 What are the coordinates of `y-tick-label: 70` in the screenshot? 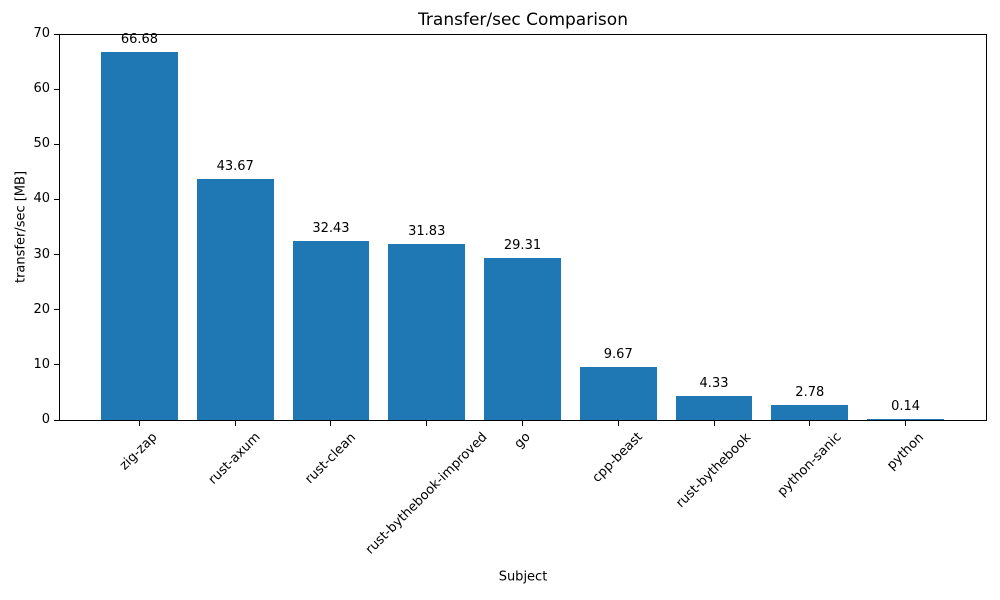 It's located at (41, 33).